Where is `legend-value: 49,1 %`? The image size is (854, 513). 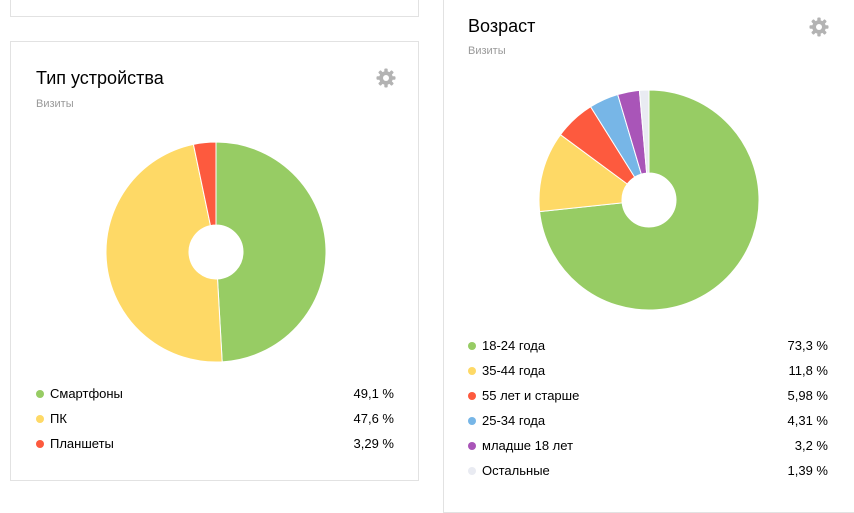 legend-value: 49,1 % is located at coordinates (373, 393).